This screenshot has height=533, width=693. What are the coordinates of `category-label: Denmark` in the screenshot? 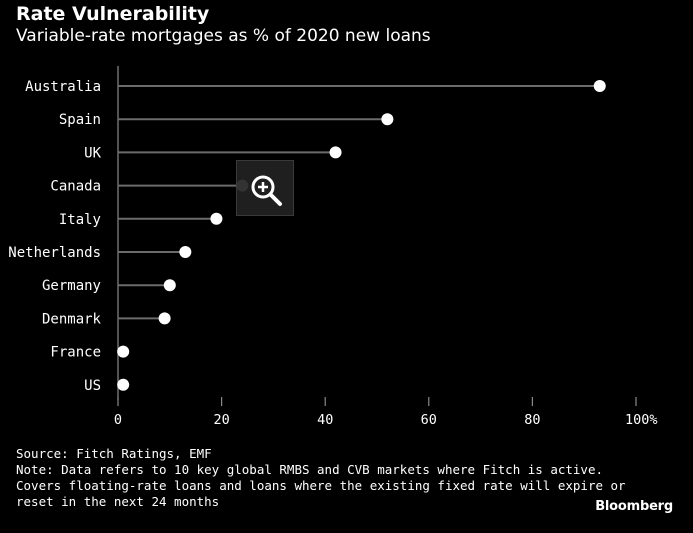 It's located at (72, 319).